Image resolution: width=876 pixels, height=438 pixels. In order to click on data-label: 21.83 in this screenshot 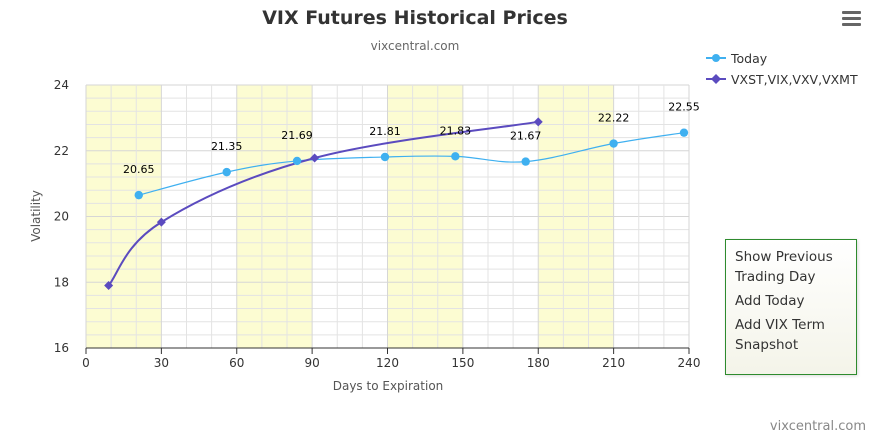, I will do `click(456, 130)`.